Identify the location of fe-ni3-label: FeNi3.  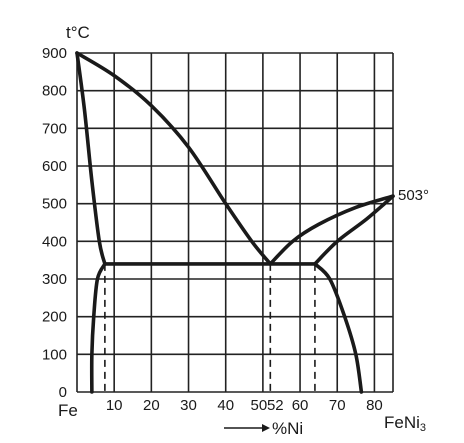
(405, 423).